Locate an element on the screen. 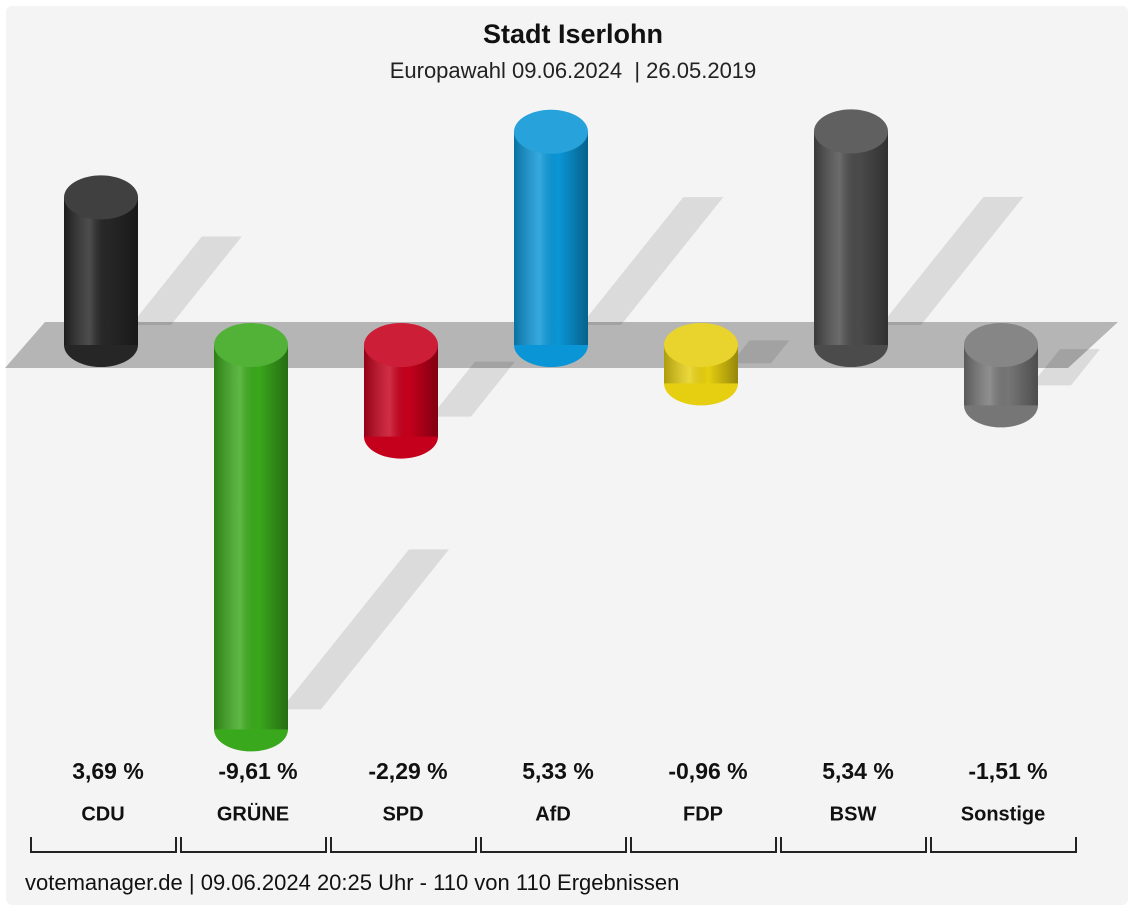 This screenshot has height=916, width=1134. category-label: Sonstige is located at coordinates (1003, 814).